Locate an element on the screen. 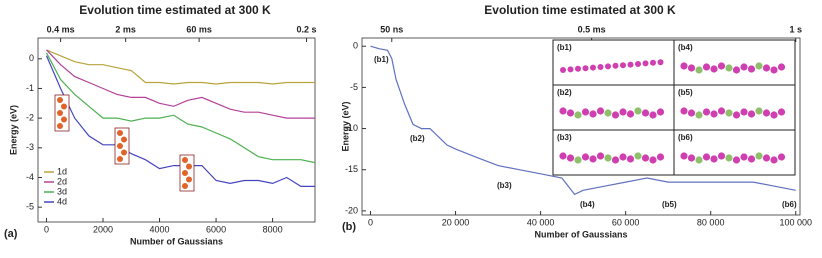  x-tick-label: 0 is located at coordinates (46, 229).